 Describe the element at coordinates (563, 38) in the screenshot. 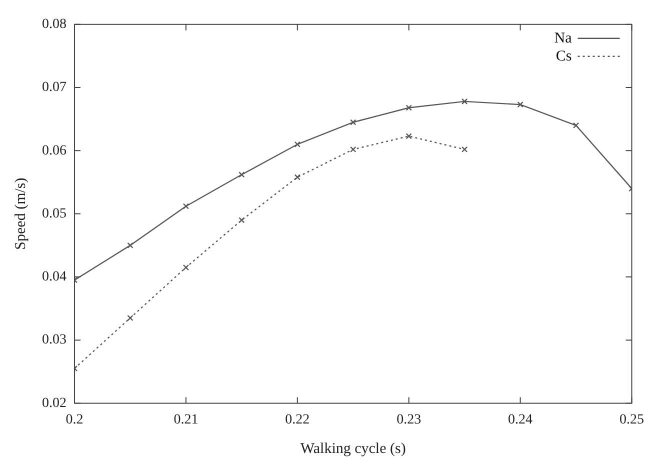

I see `legend-label: Na` at that location.